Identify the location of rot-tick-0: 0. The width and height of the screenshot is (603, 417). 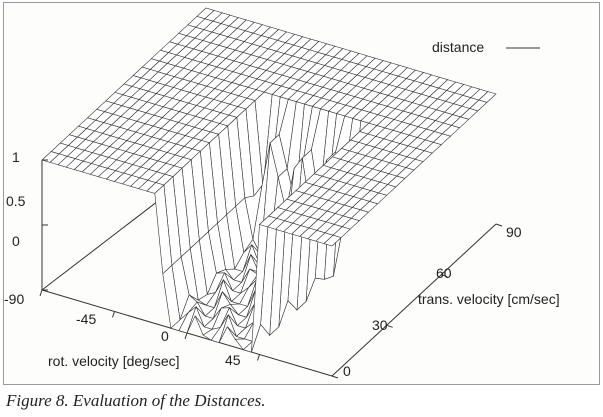
(165, 336).